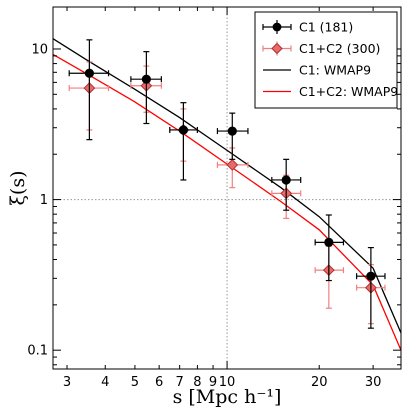 This screenshot has height=413, width=407. What do you see at coordinates (319, 382) in the screenshot?
I see `x-tick-label: 20` at bounding box center [319, 382].